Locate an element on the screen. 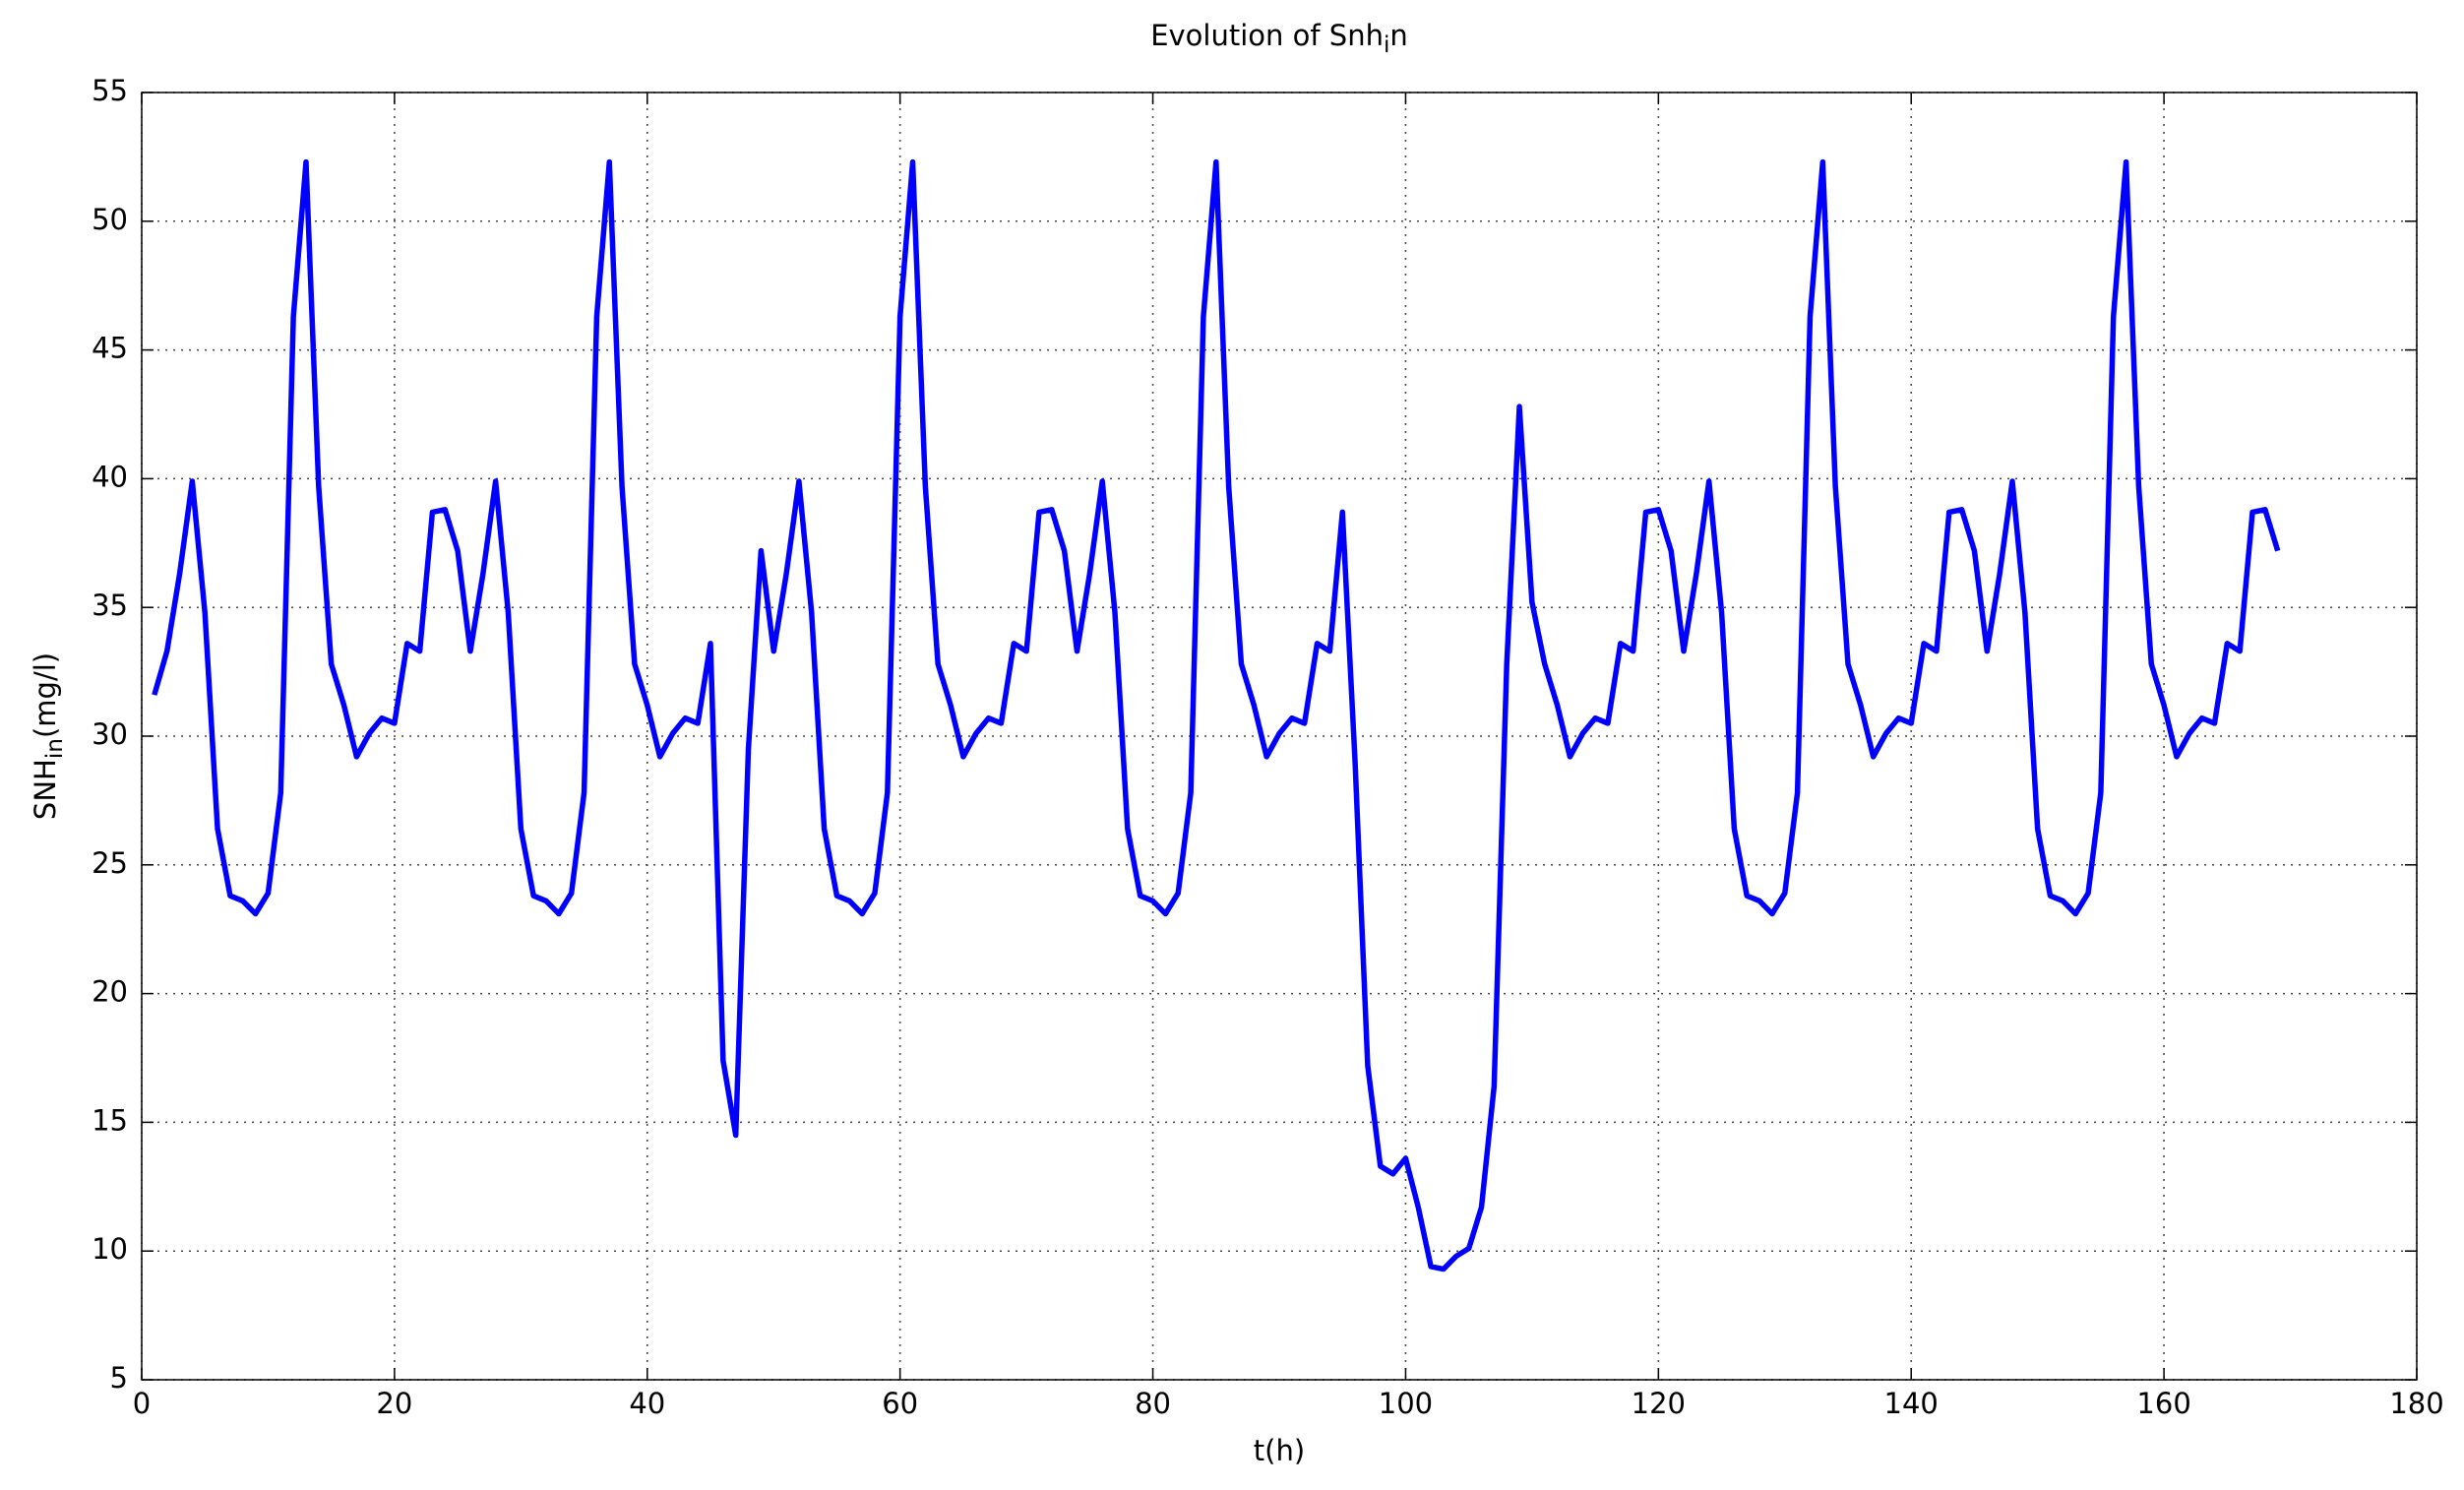 This screenshot has width=2464, height=1490. x-tick-label: 180 is located at coordinates (2416, 1403).